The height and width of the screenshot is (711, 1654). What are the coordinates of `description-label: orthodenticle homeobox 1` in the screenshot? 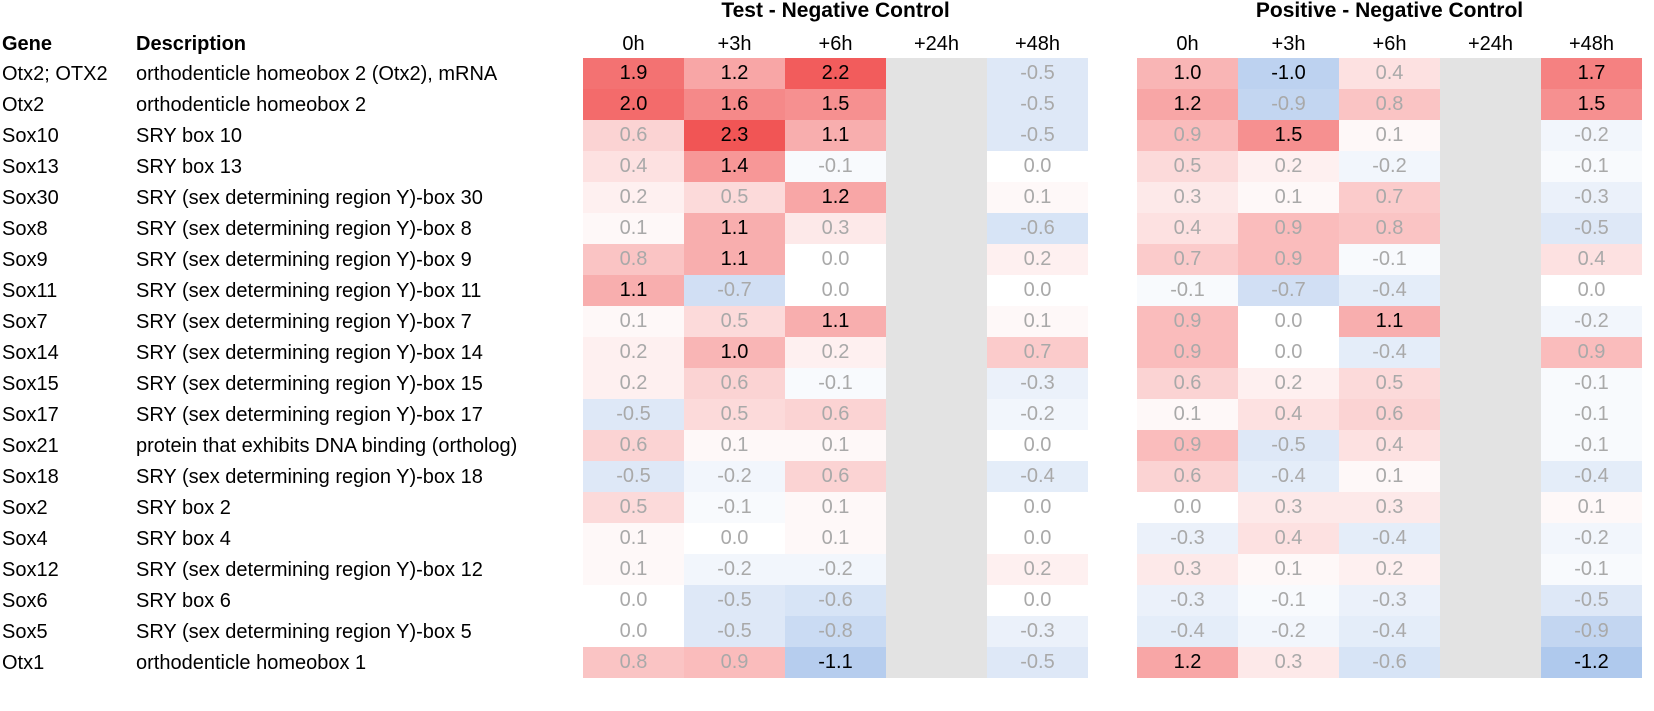 It's located at (251, 663).